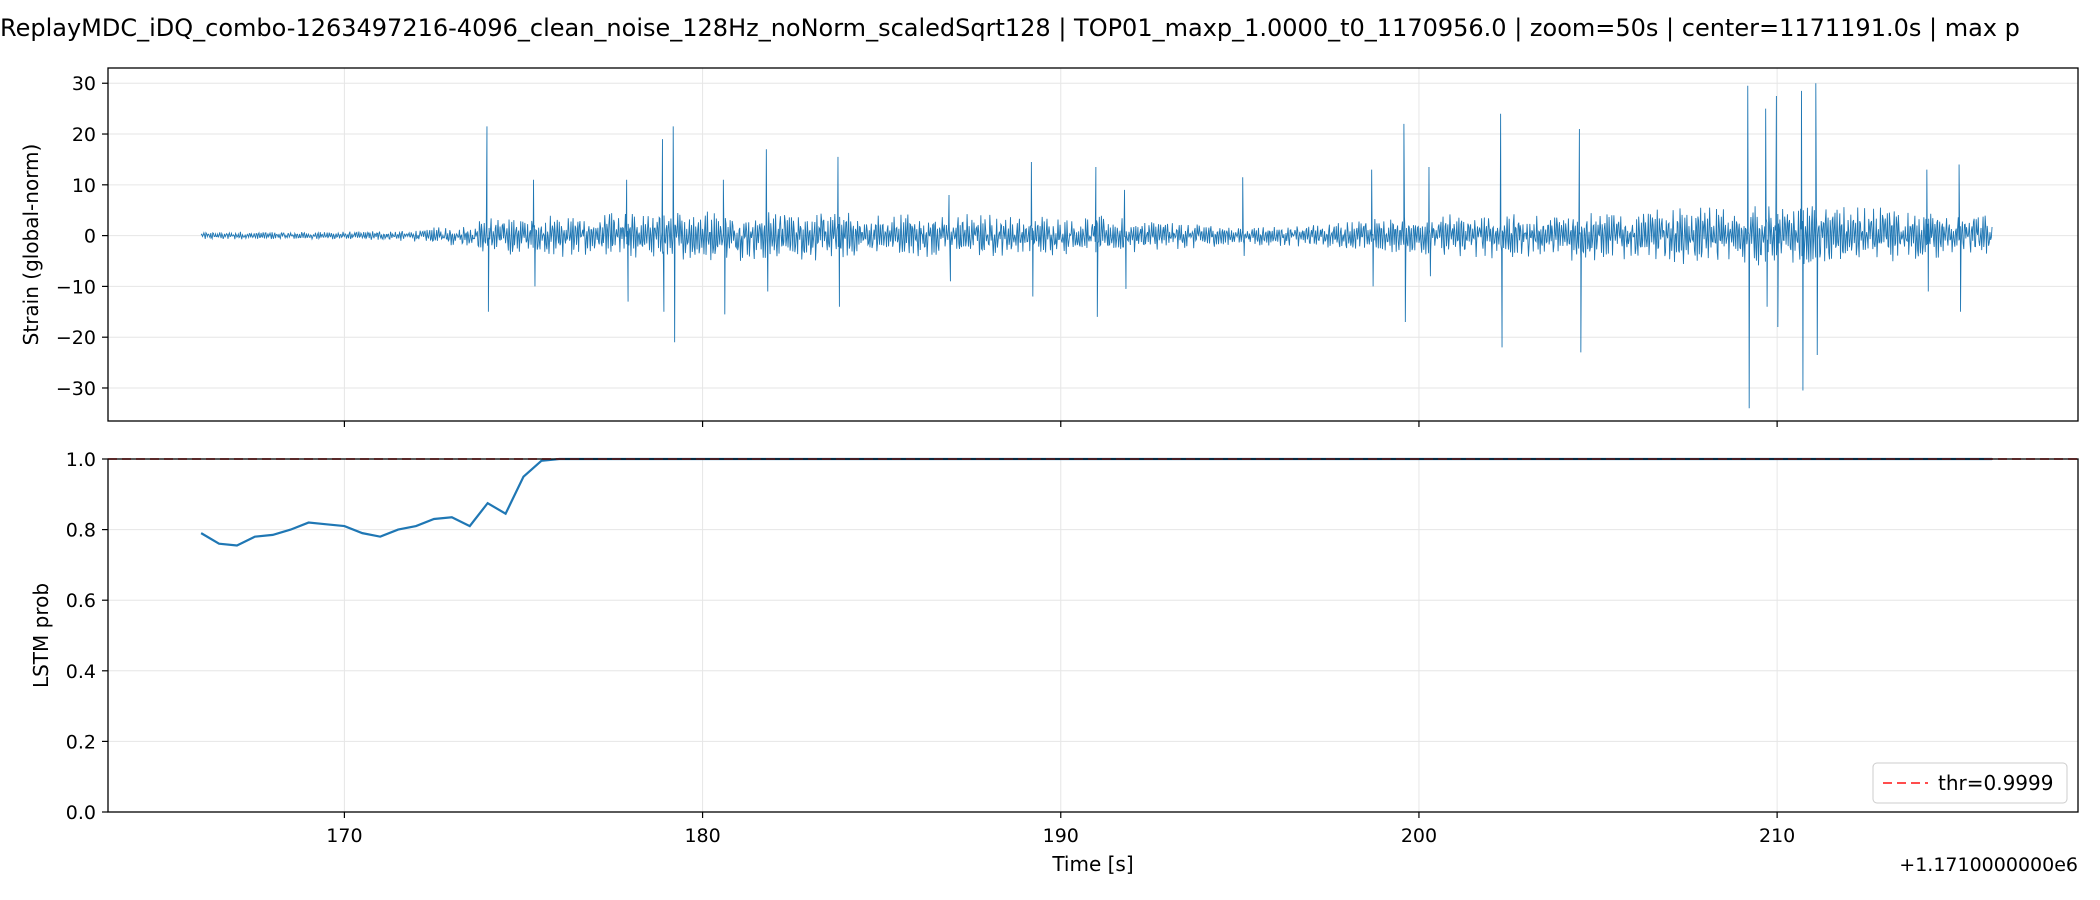 The width and height of the screenshot is (2100, 900). Describe the element at coordinates (76, 338) in the screenshot. I see `top-y-tick-label: −20` at that location.